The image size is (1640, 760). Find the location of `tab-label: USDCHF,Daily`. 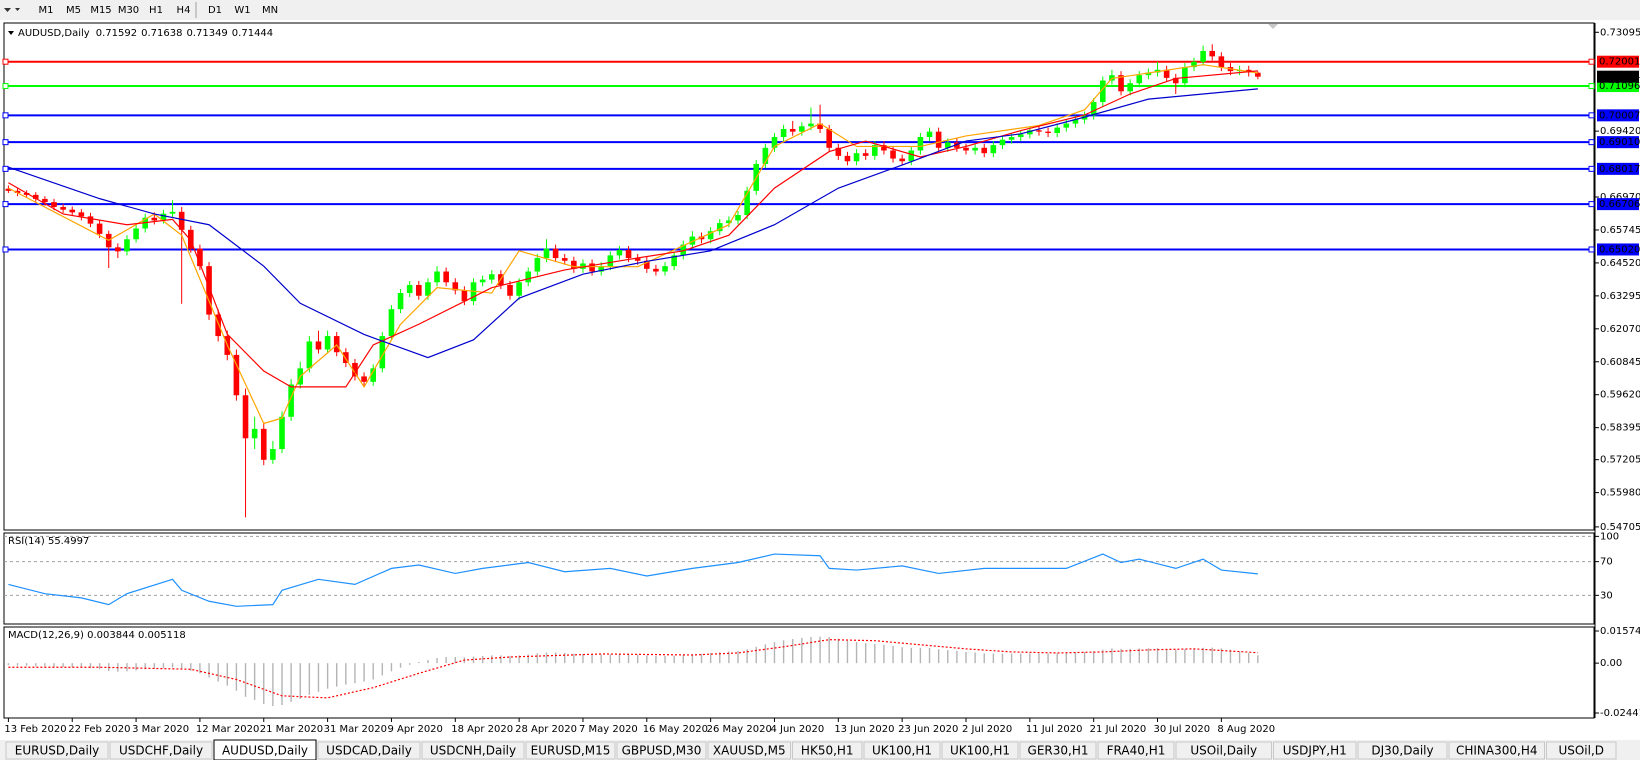

tab-label: USDCHF,Daily is located at coordinates (161, 751).